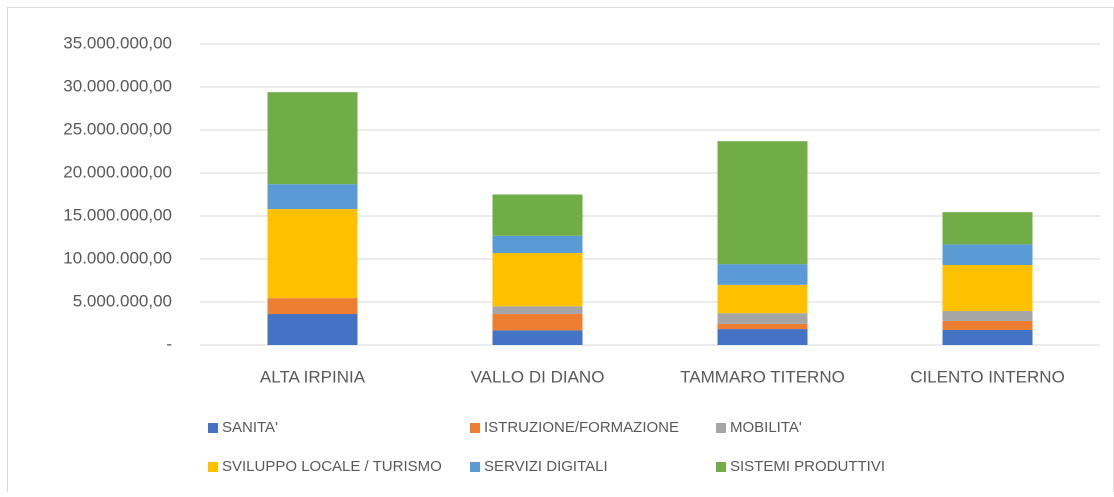  Describe the element at coordinates (117, 171) in the screenshot. I see `y-tick-label: 20.000.000,00` at that location.